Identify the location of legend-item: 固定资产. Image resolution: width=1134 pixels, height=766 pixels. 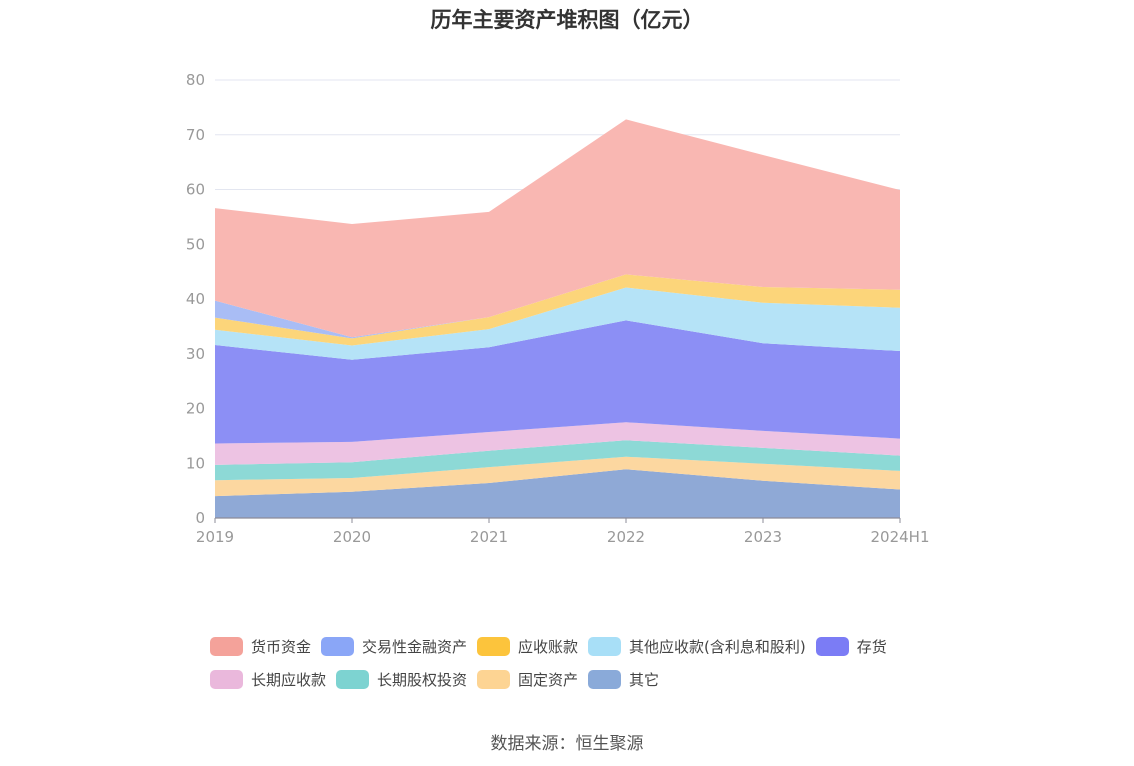
(527, 679).